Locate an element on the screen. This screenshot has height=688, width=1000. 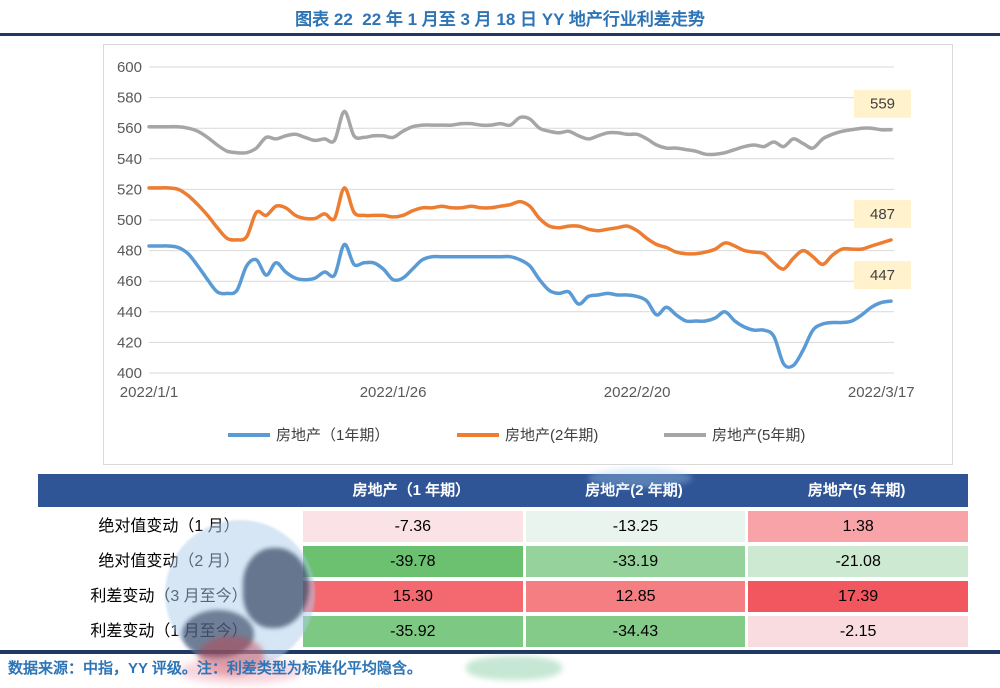
x-axis-label: 2022/2/20 is located at coordinates (637, 392).